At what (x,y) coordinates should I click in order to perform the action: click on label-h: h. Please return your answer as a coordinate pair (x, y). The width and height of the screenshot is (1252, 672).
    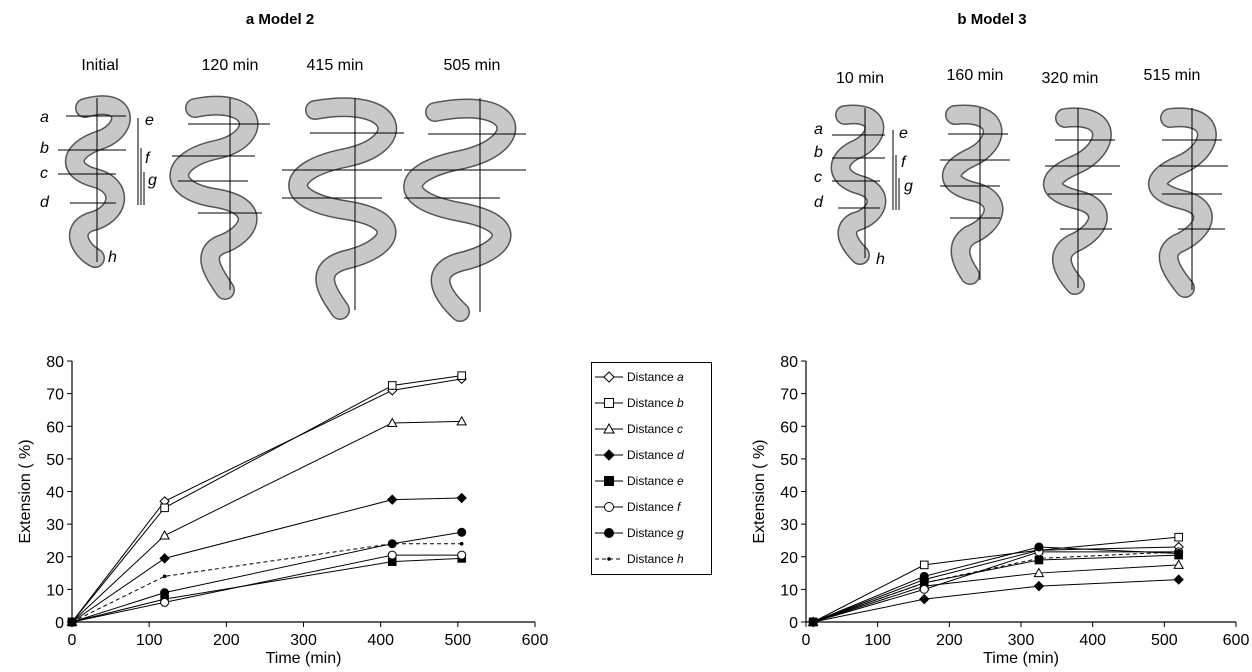
    Looking at the image, I should click on (880, 259).